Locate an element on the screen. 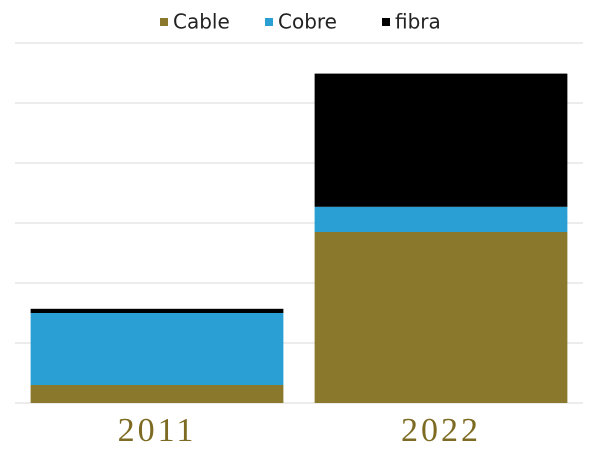 This screenshot has width=592, height=453. legend-label: Cable is located at coordinates (201, 22).